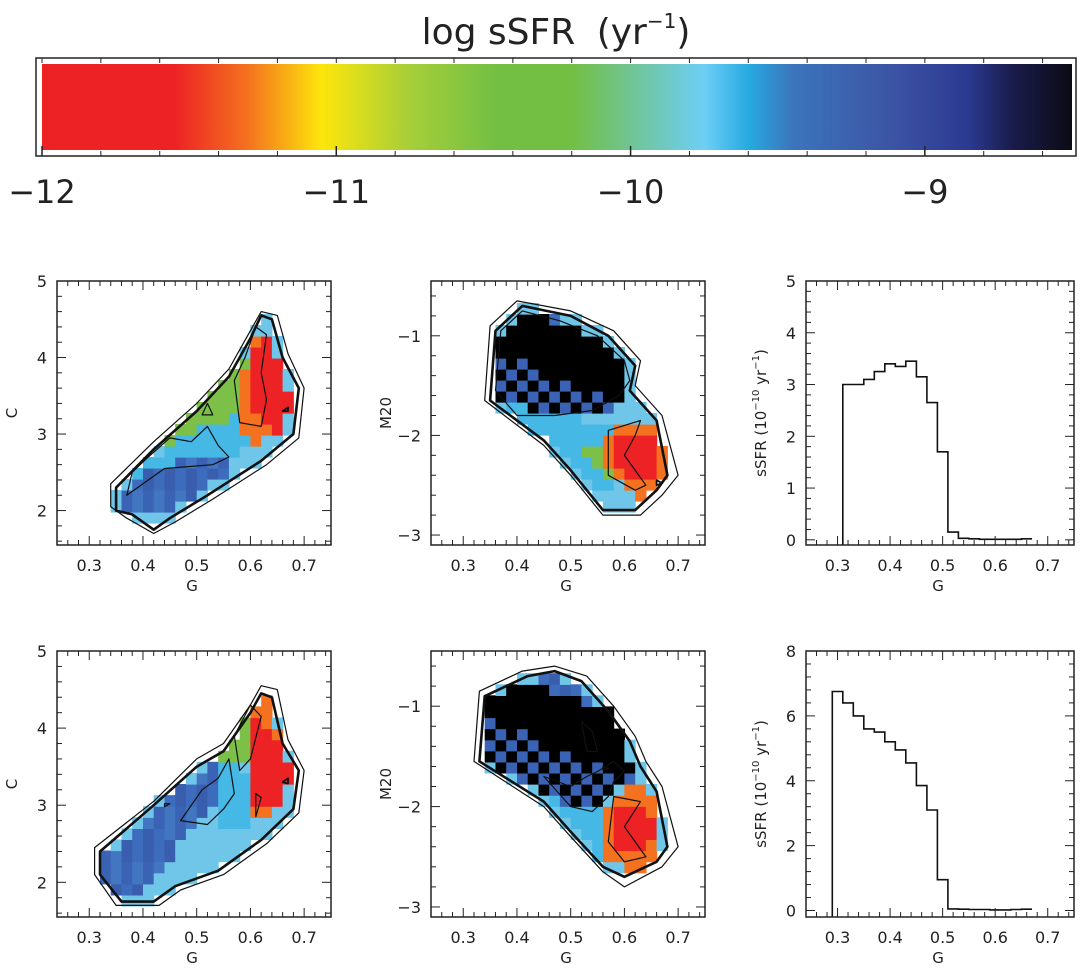 The width and height of the screenshot is (1083, 975). What do you see at coordinates (303, 937) in the screenshot?
I see `x-tick-label: 0.7` at bounding box center [303, 937].